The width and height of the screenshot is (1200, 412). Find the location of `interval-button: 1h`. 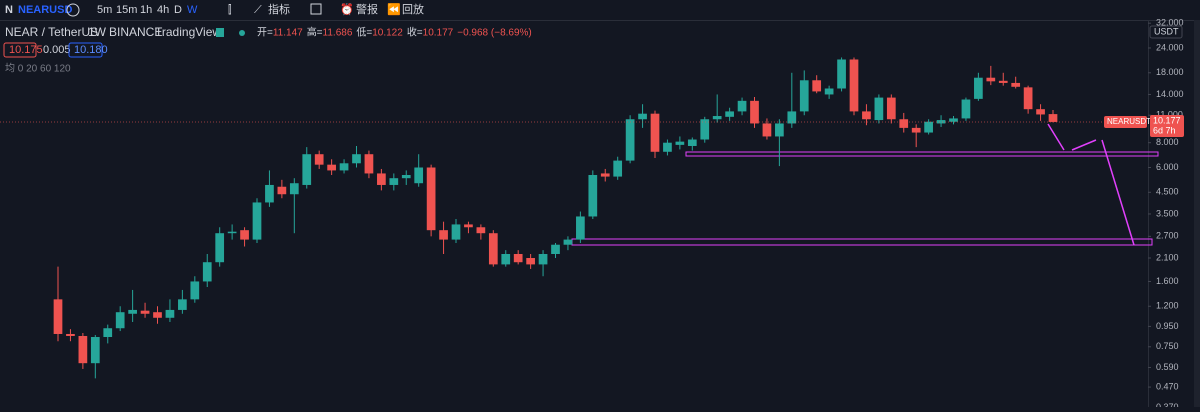

interval-button: 1h is located at coordinates (146, 10).